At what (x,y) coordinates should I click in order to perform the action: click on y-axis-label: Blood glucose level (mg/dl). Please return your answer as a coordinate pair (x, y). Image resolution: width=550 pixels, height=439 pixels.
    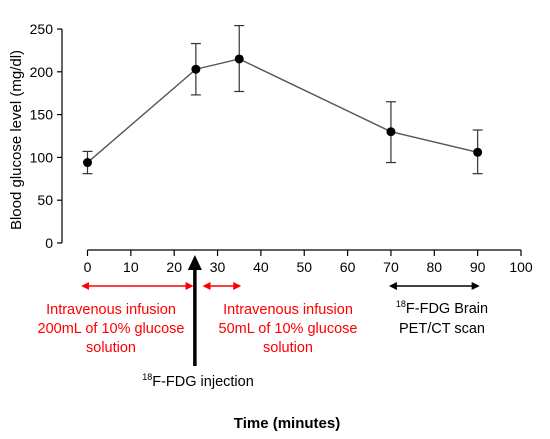
    Looking at the image, I should click on (16, 140).